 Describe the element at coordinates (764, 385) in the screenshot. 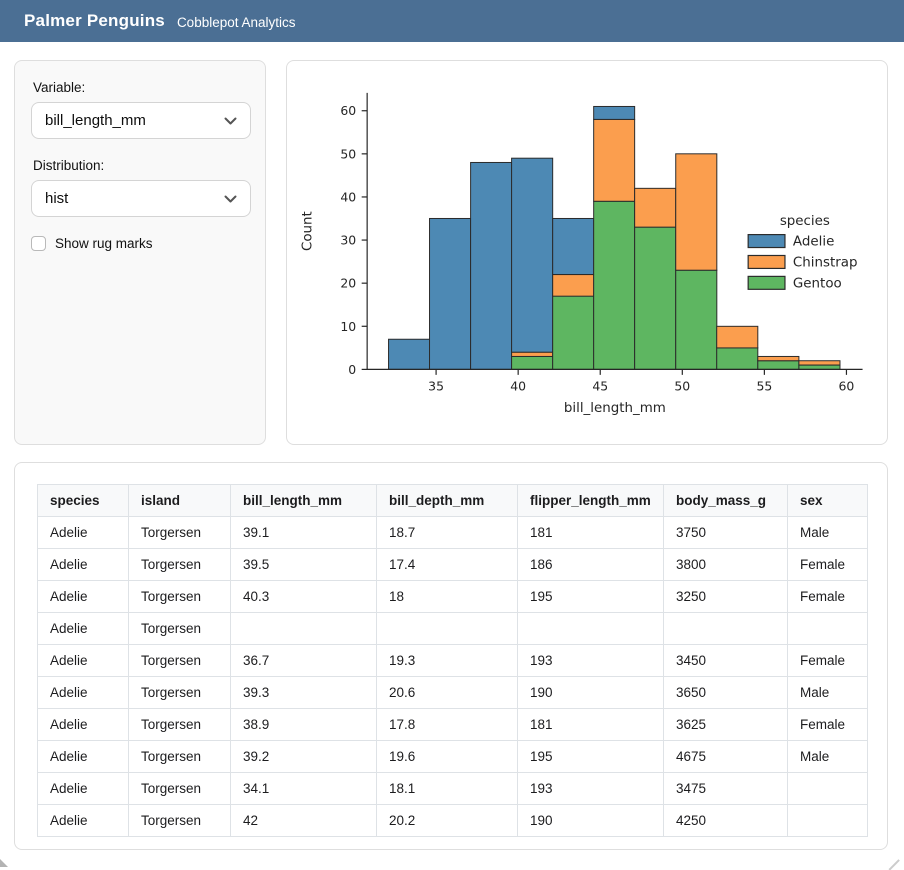

I see `x-tick-label: 55` at that location.